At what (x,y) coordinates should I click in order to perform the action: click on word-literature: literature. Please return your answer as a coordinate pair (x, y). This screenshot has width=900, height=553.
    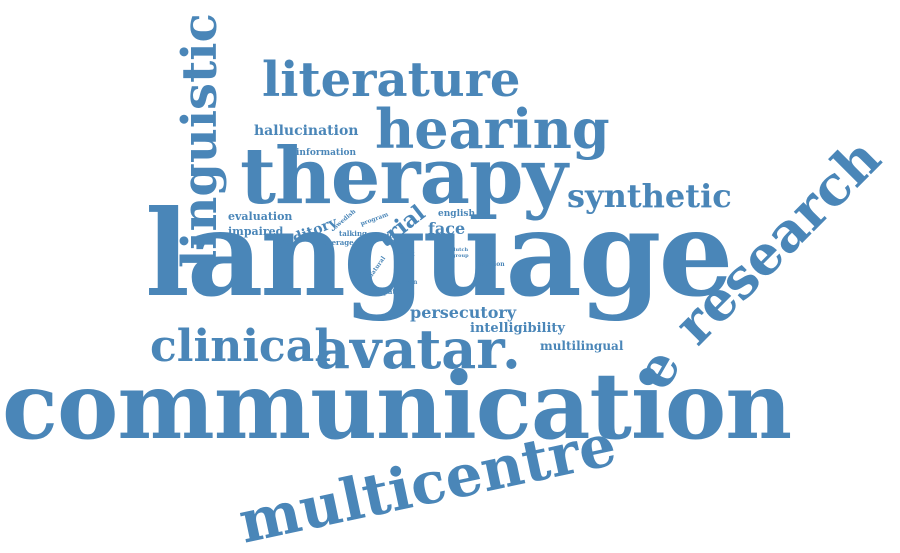
    Looking at the image, I should click on (391, 80).